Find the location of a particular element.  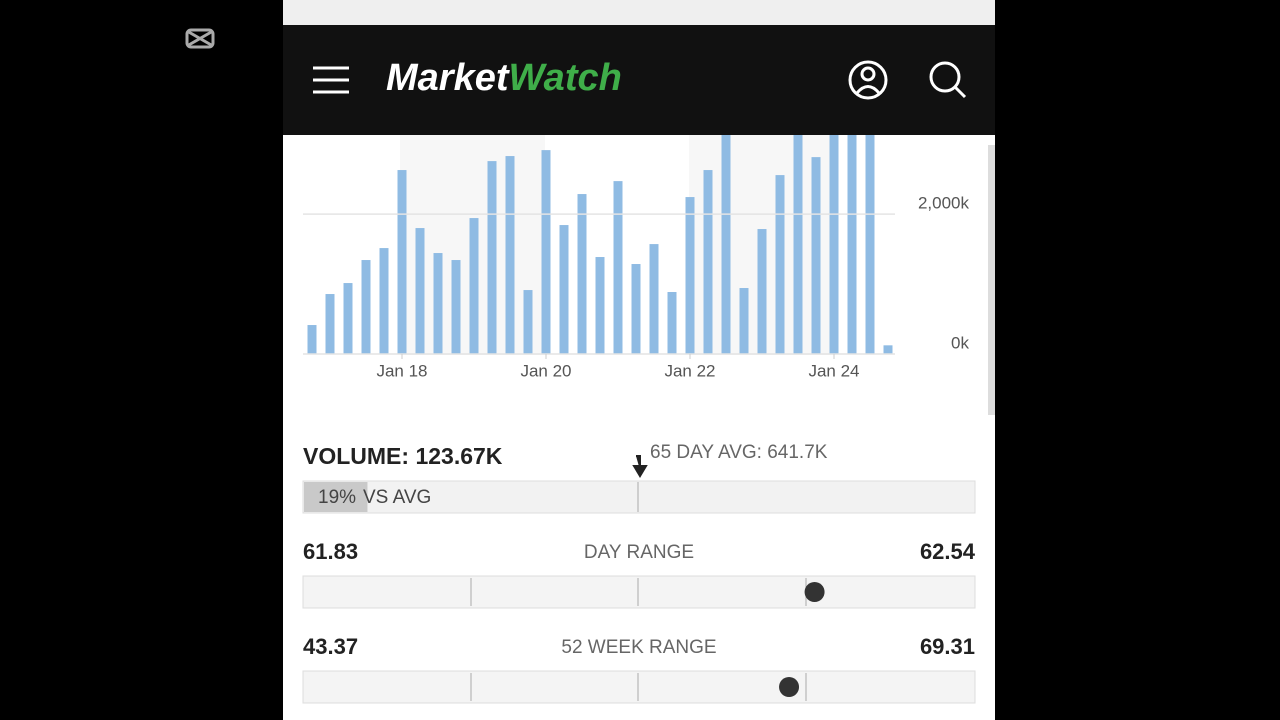

range-high: 69.31 is located at coordinates (947, 646).